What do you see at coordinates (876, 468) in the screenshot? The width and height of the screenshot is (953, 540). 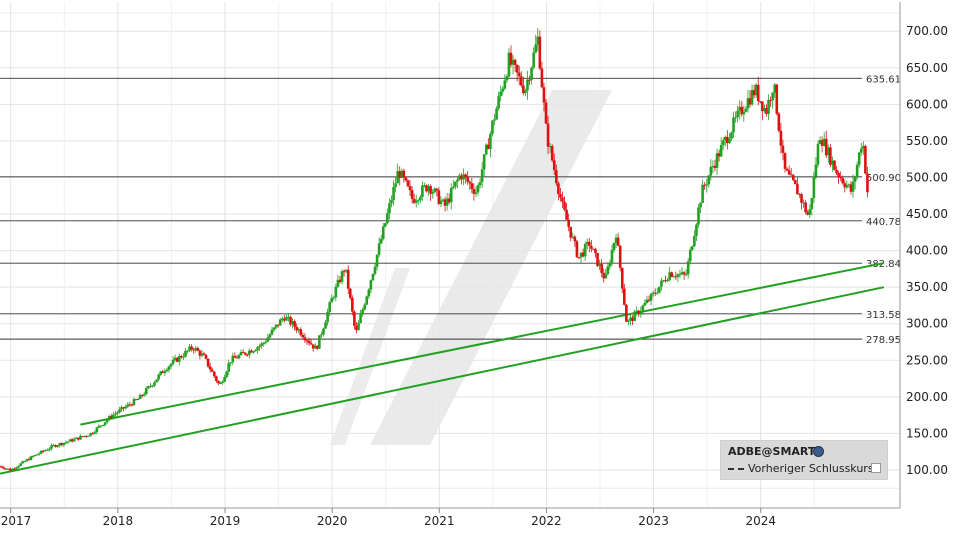 I see `previous-close-checkbox` at bounding box center [876, 468].